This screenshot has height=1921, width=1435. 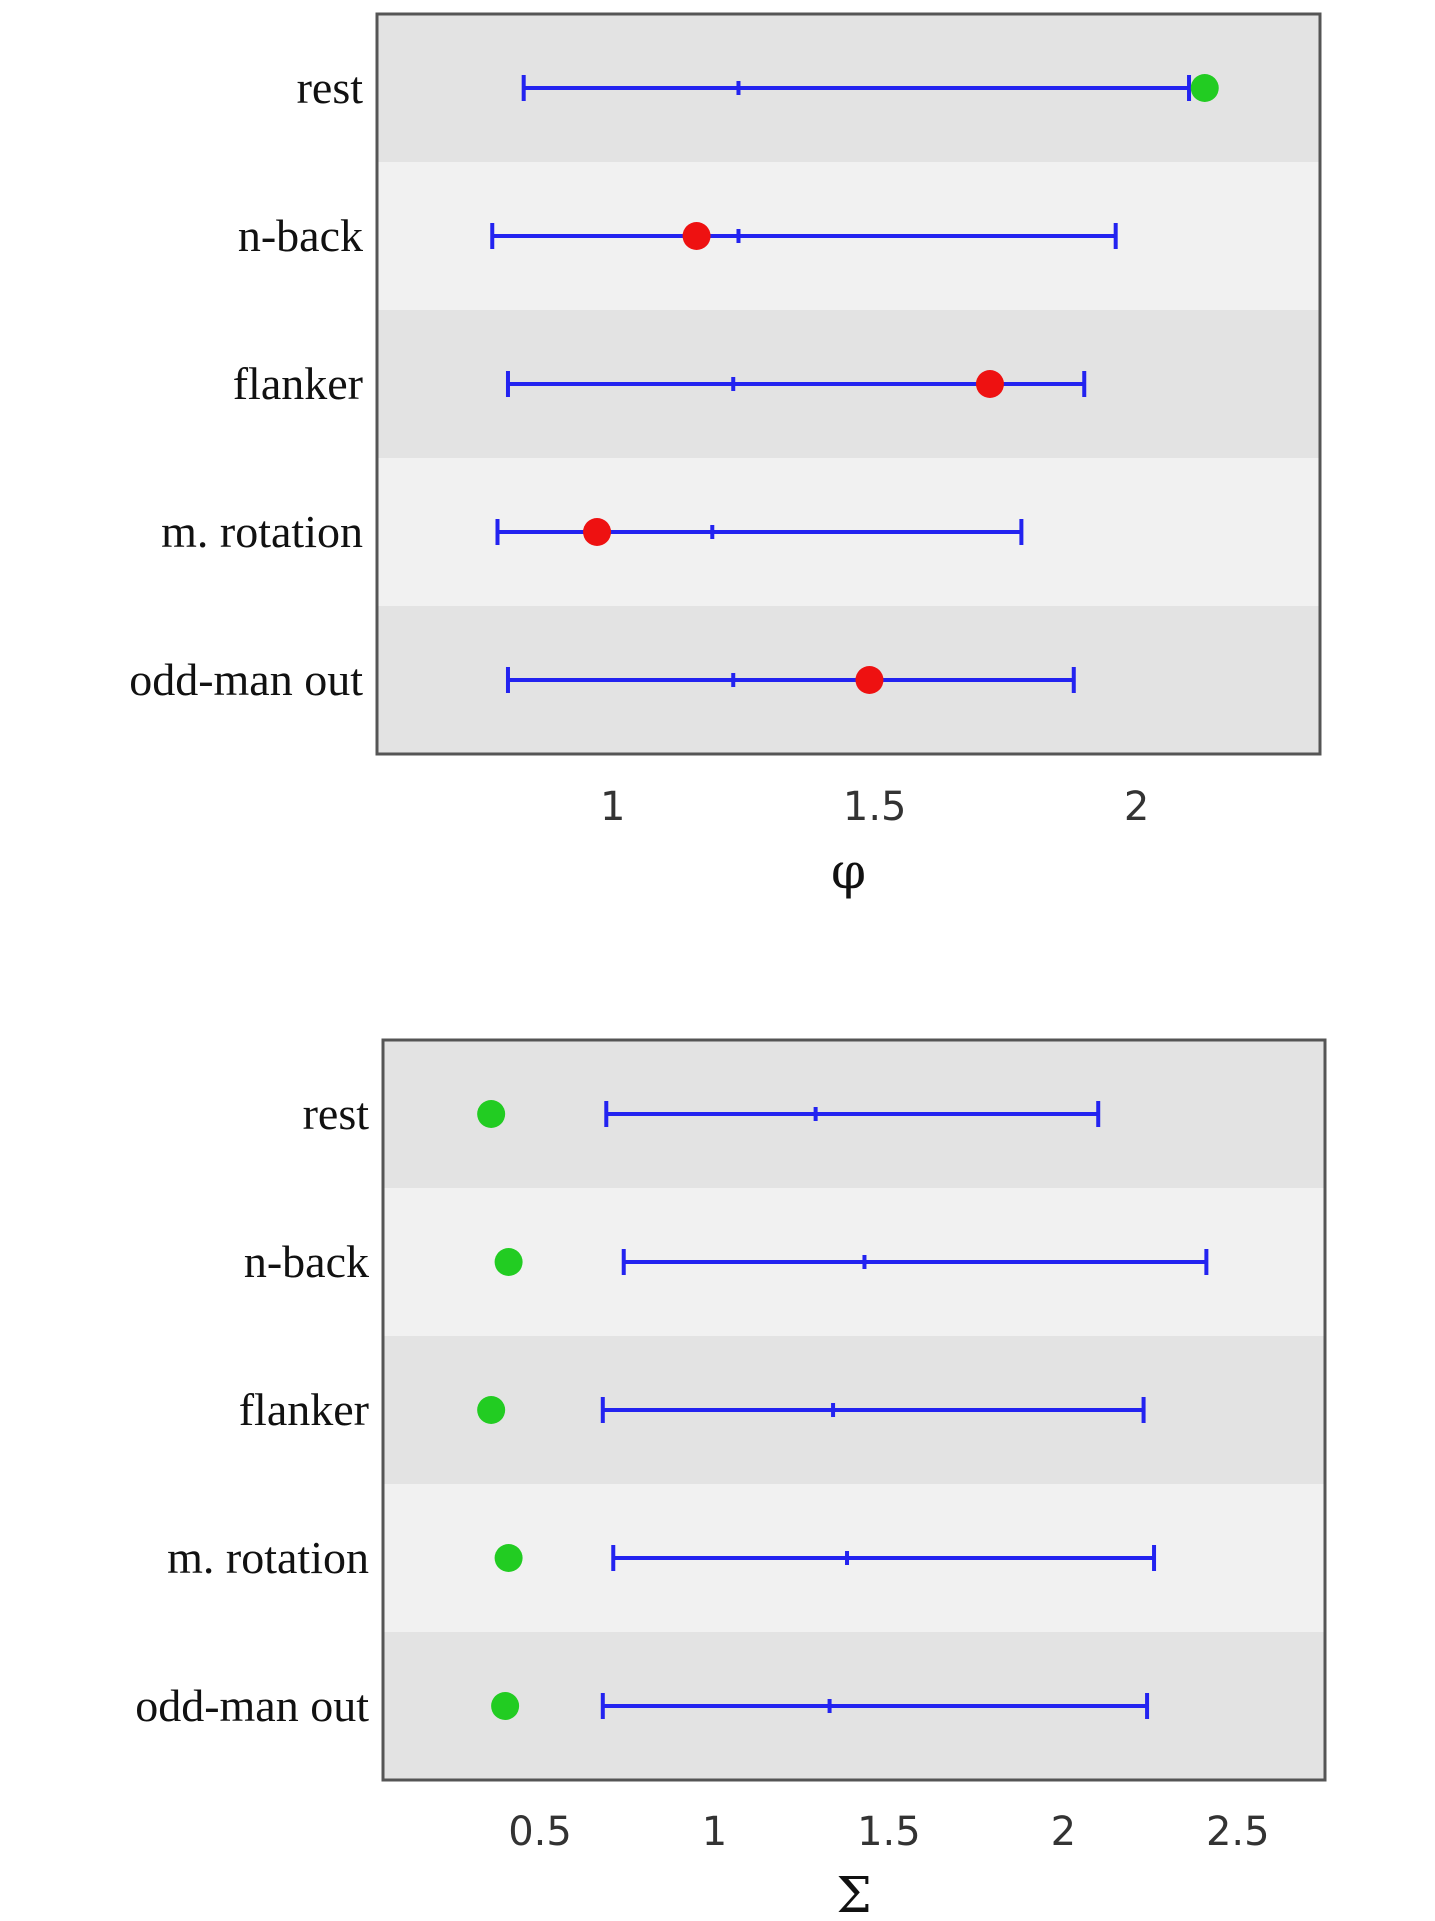 I want to click on x-tick-label: 2.5, so click(x=1238, y=1832).